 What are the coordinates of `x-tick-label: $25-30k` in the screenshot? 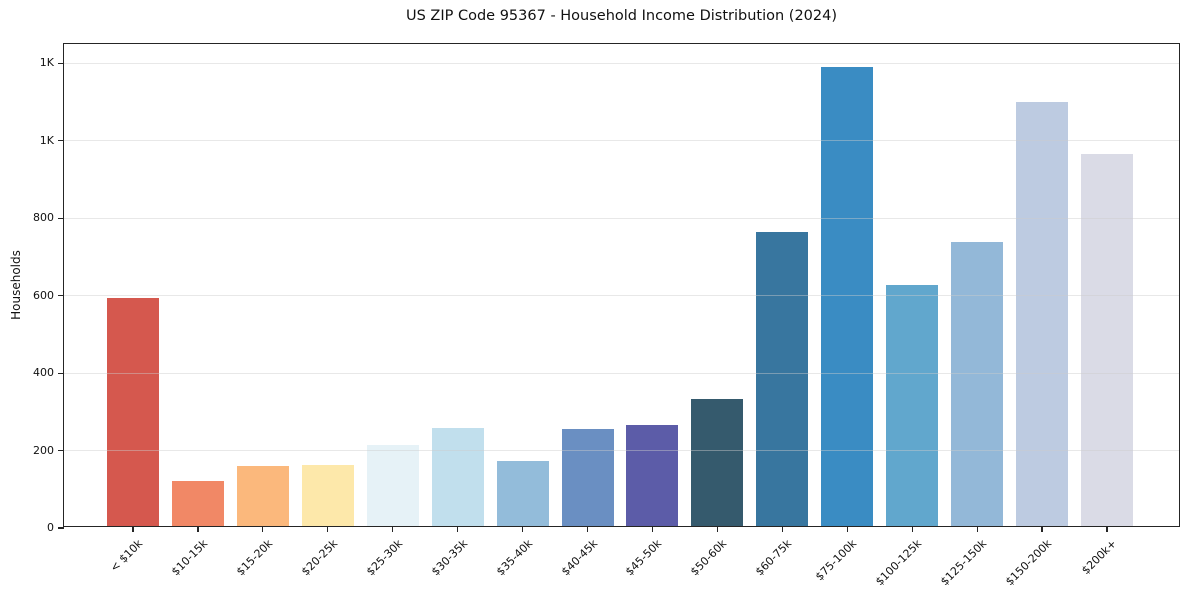 It's located at (384, 558).